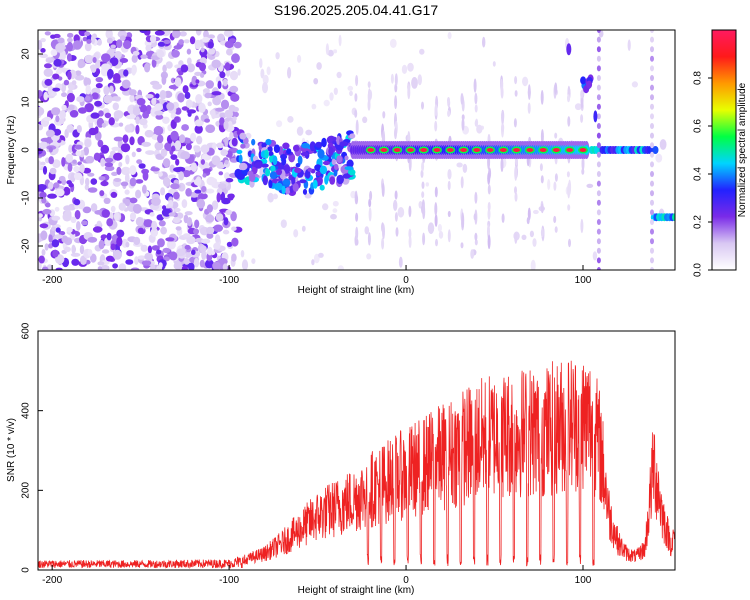 The height and width of the screenshot is (600, 750). Describe the element at coordinates (583, 80) in the screenshot. I see `heatmap-cell-1923` at that location.